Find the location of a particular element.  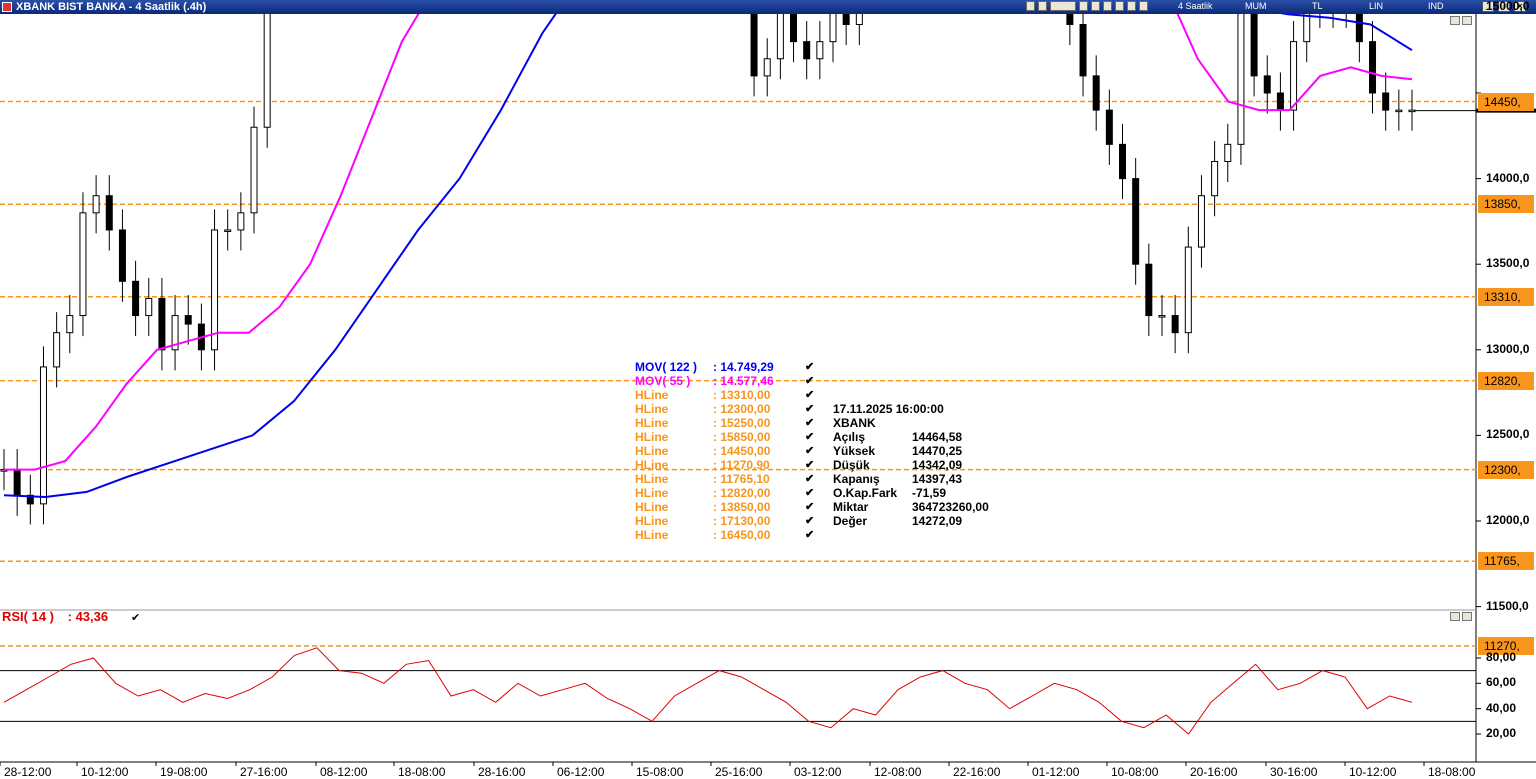

legend-mov55-value: : 14.577,46 is located at coordinates (743, 381).